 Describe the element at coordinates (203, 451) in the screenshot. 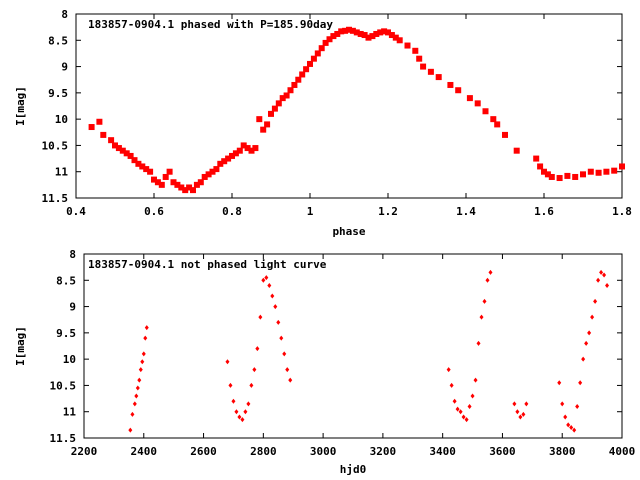

I see `x-tick-label: 2600` at that location.